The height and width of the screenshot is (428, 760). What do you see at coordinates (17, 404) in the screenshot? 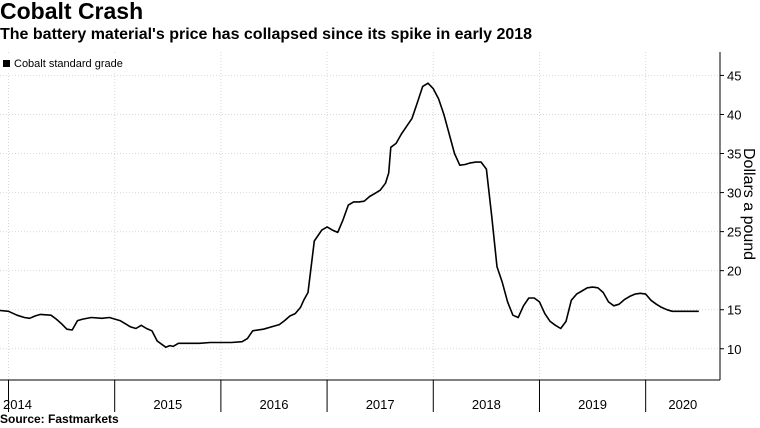
I see `x-tick-label: 2014` at bounding box center [17, 404].